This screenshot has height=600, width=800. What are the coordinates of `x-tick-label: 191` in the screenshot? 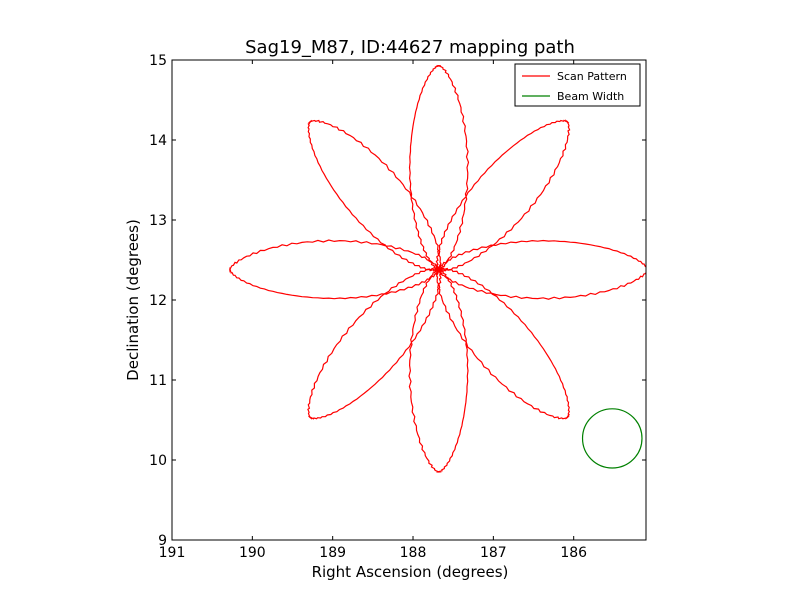 It's located at (172, 553).